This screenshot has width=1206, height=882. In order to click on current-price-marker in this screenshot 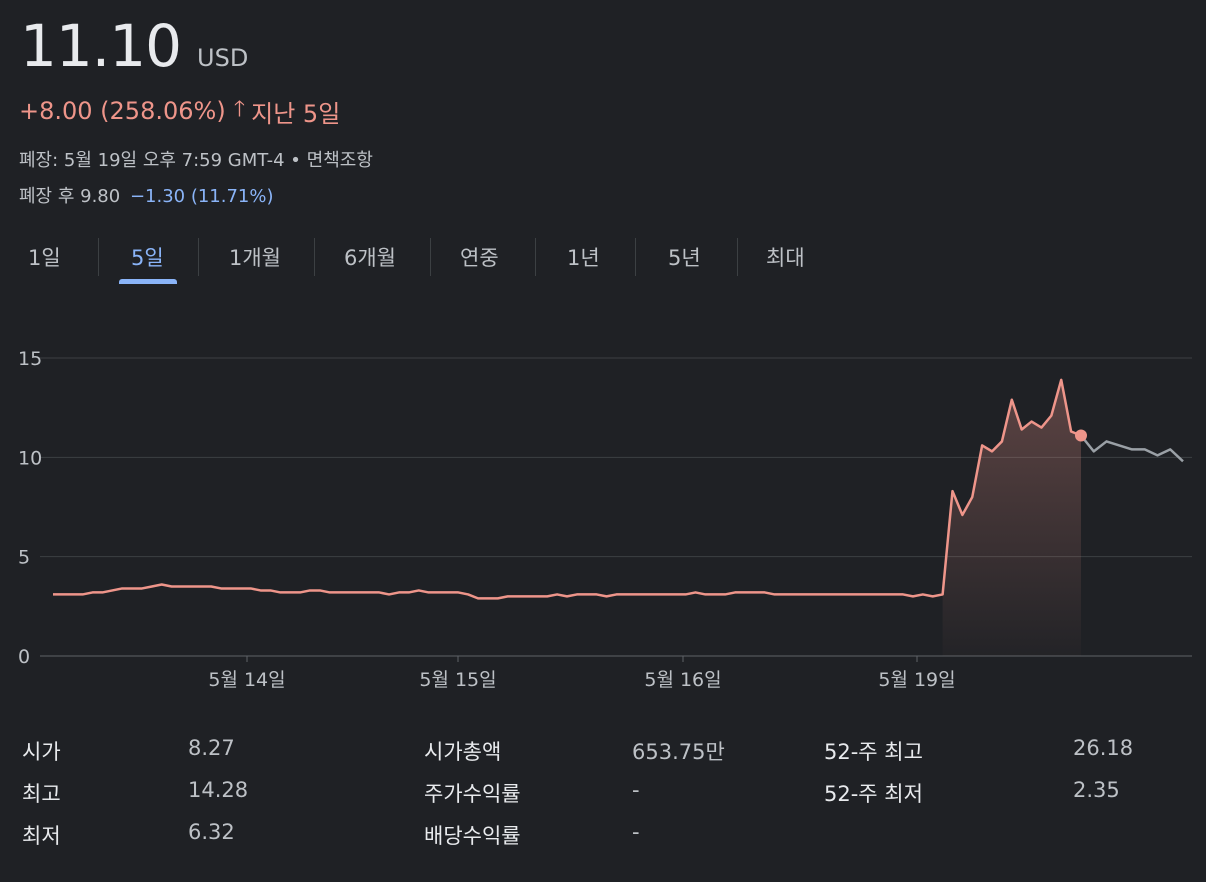, I will do `click(1081, 435)`.